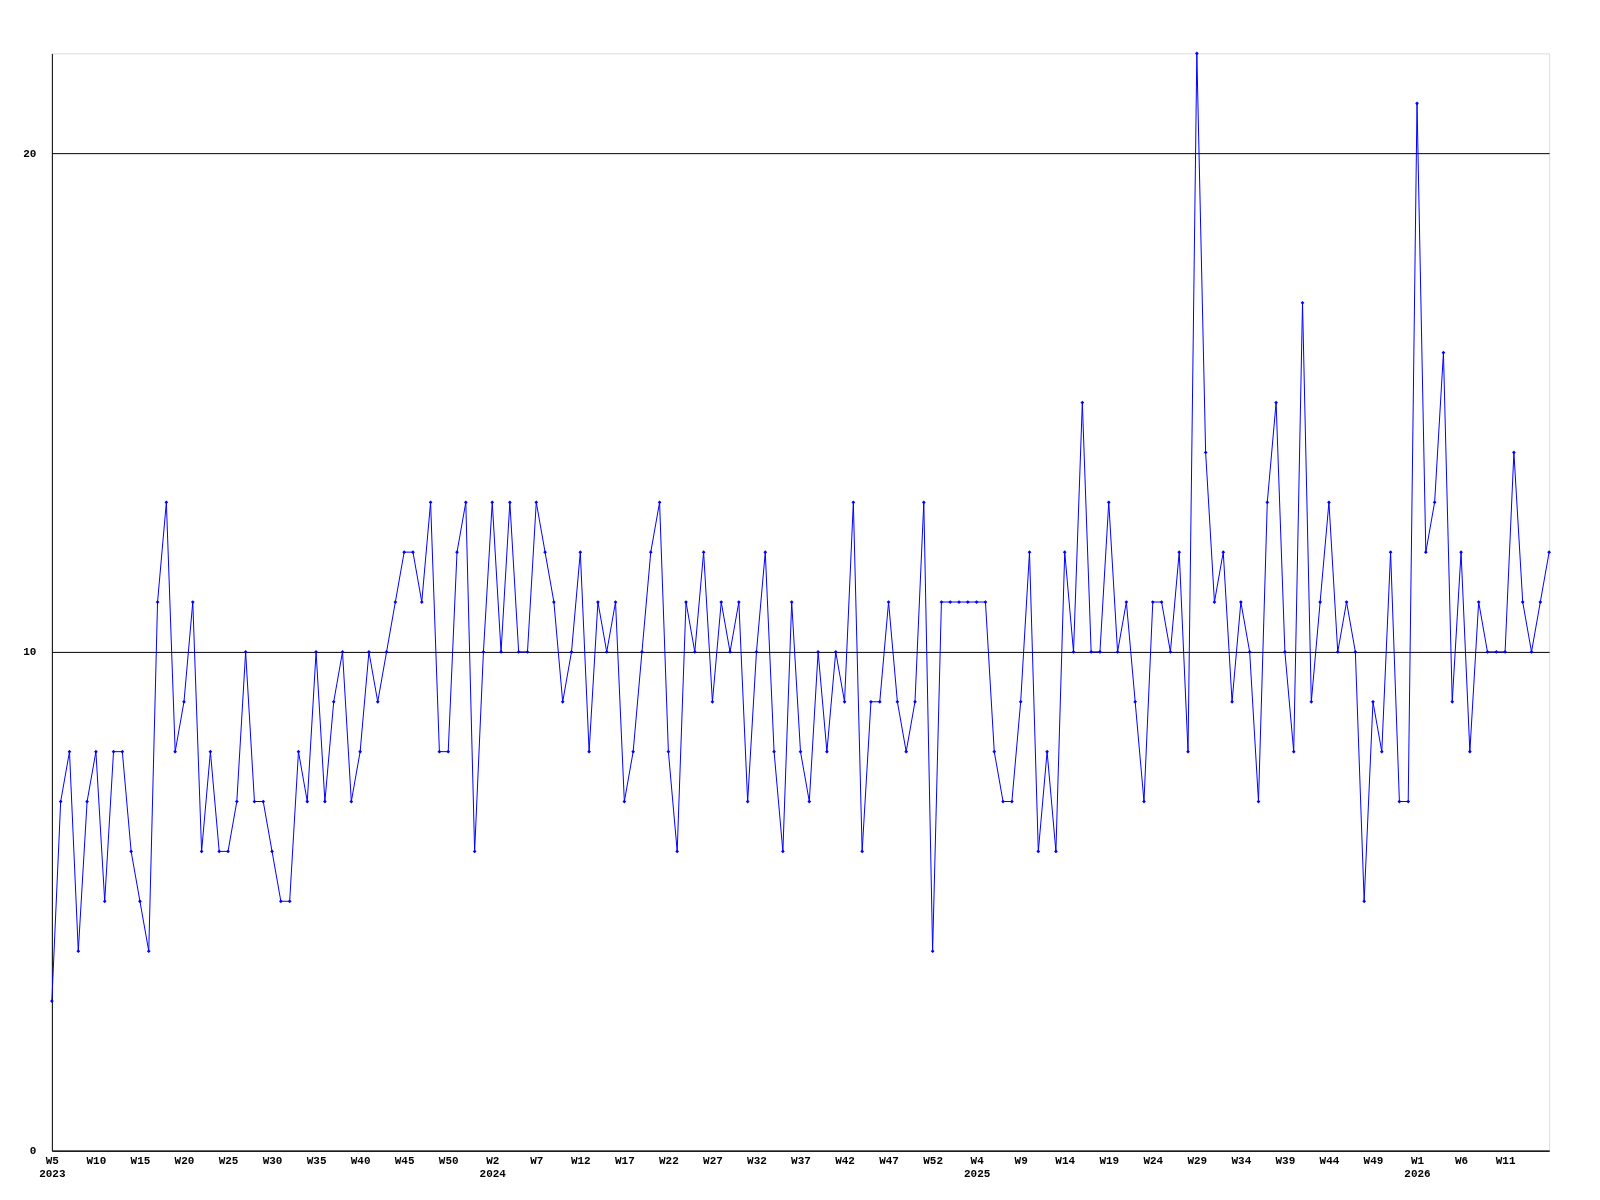  Describe the element at coordinates (228, 1161) in the screenshot. I see `x-tick-label: W25` at that location.